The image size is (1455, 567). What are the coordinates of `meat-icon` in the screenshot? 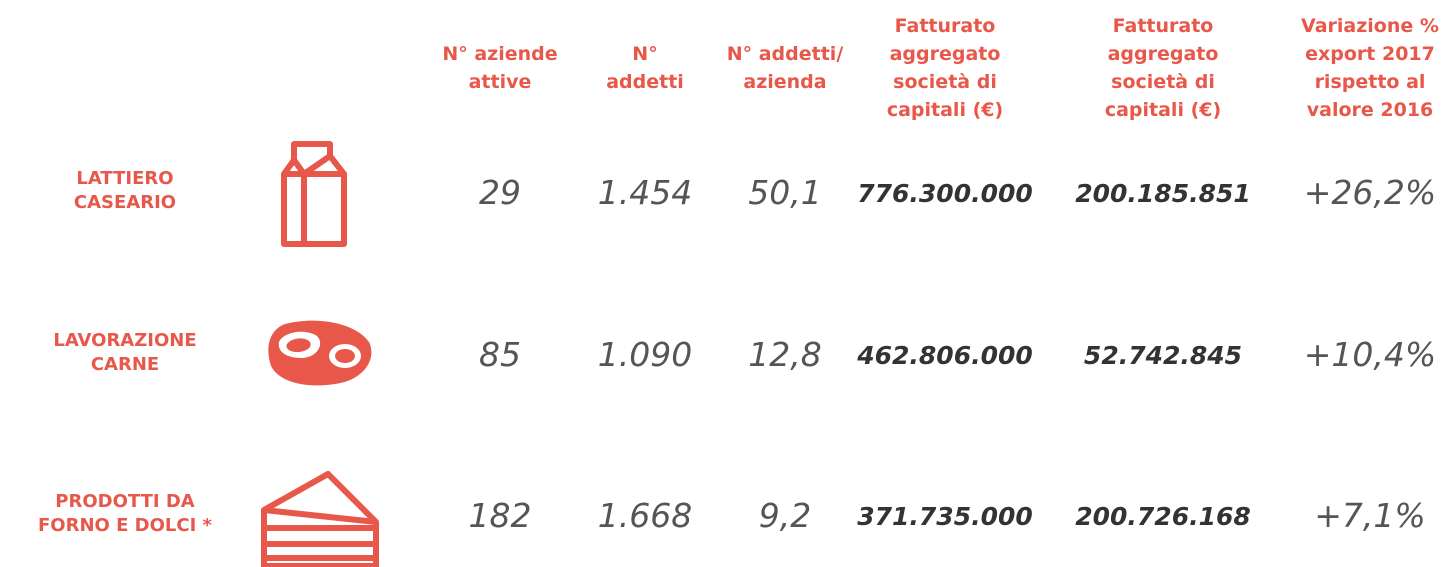 It's located at (320, 353).